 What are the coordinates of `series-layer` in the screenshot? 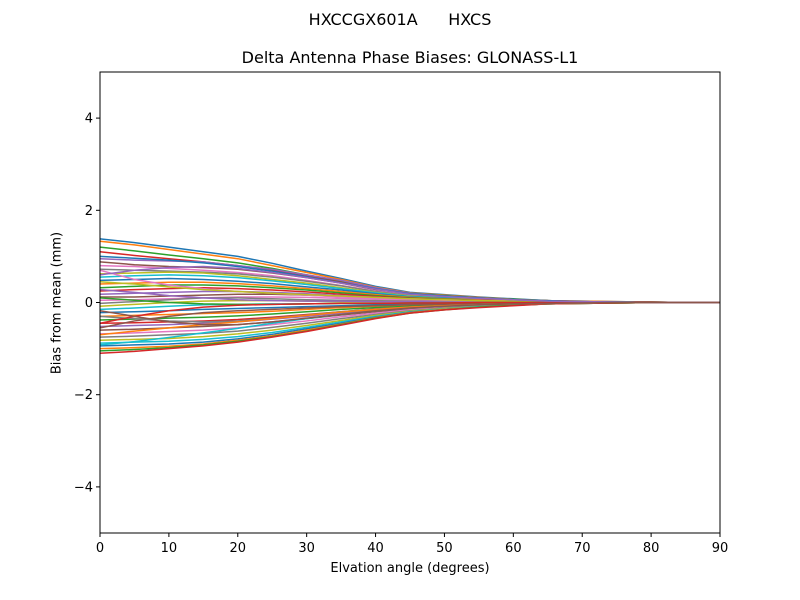 It's located at (410, 296).